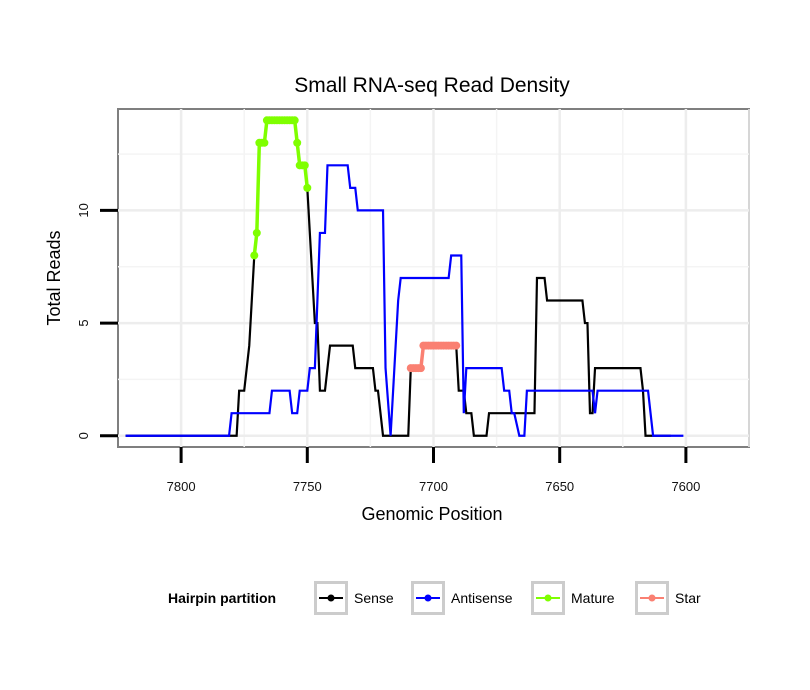  I want to click on legend-item-antisense: Antisense, so click(462, 598).